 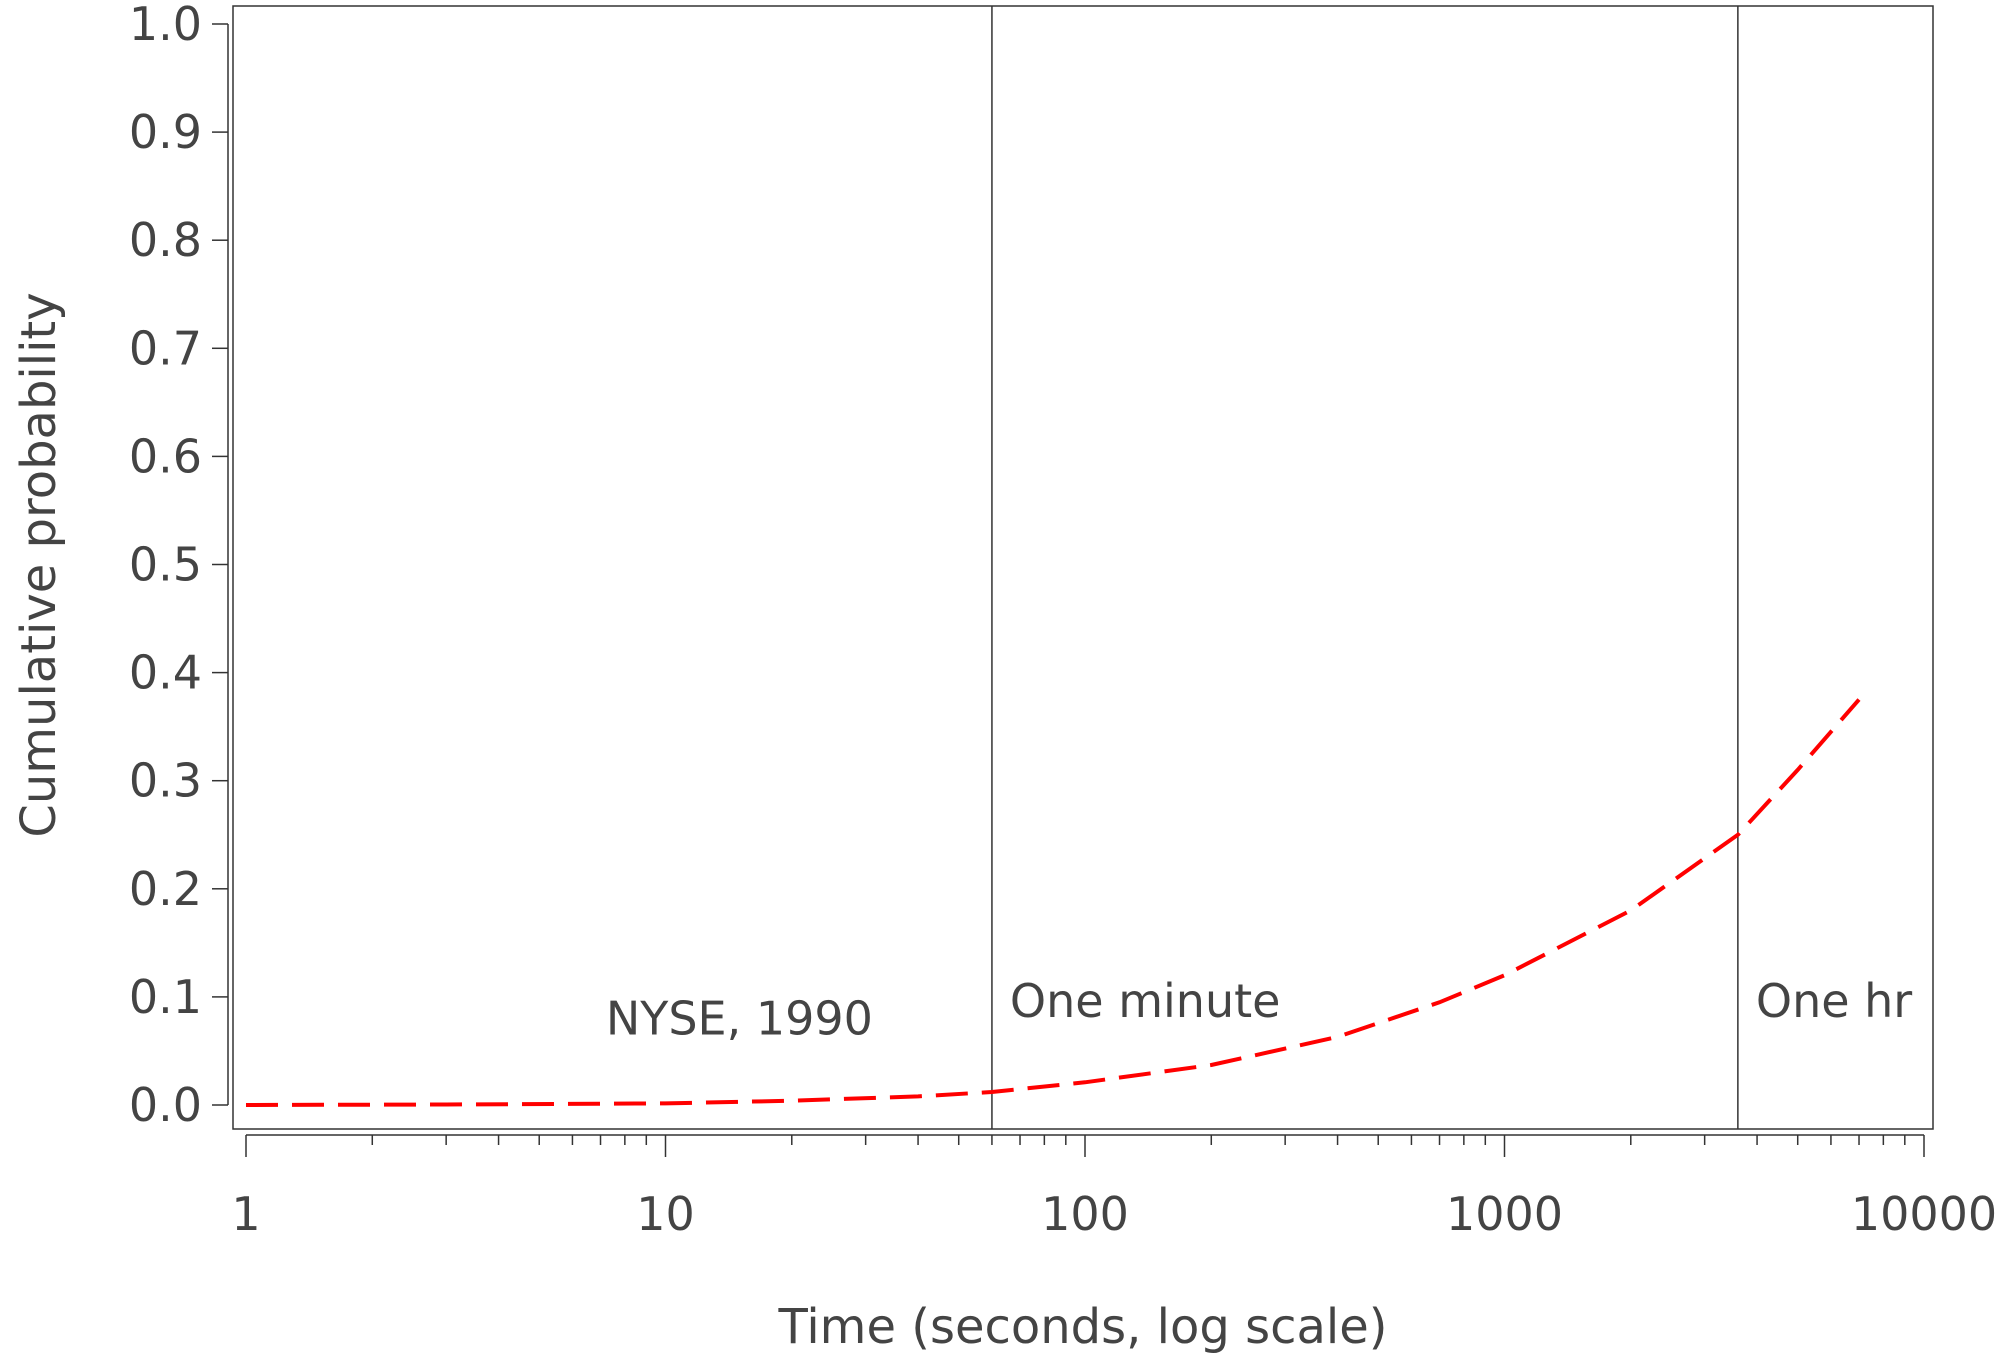 What do you see at coordinates (165, 25) in the screenshot?
I see `y-tick-label: 1.0` at bounding box center [165, 25].